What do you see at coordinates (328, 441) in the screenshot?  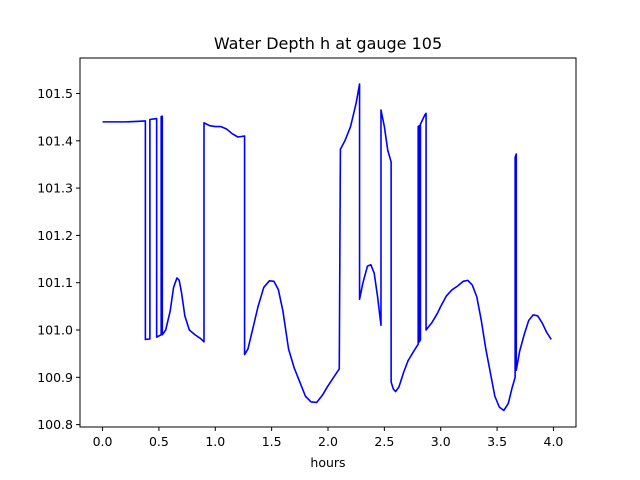 I see `x-tick-label: 2.0` at bounding box center [328, 441].